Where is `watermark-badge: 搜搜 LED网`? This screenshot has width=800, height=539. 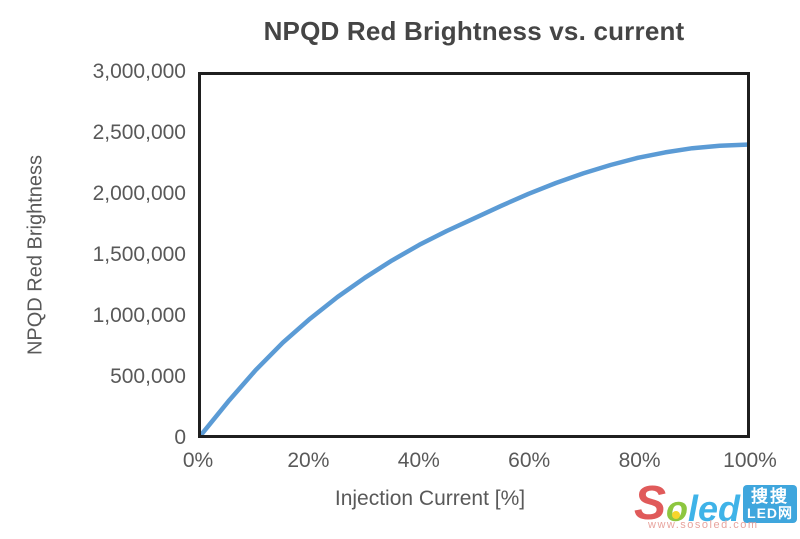
watermark-badge: 搜搜 LED网 is located at coordinates (770, 504).